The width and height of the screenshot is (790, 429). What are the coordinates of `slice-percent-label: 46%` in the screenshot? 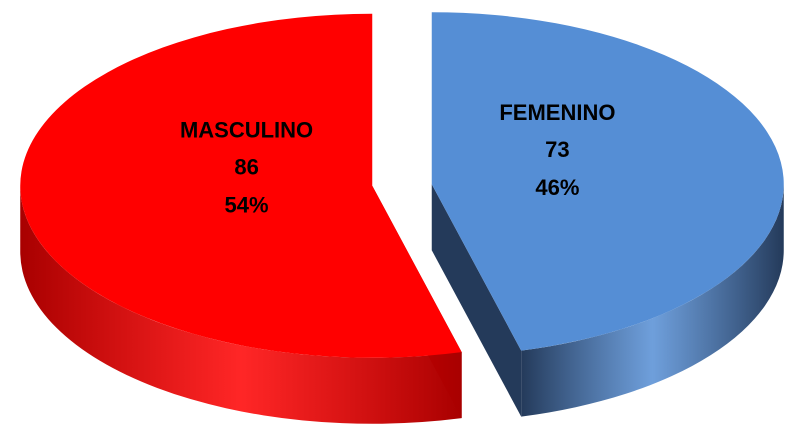 It's located at (557, 187).